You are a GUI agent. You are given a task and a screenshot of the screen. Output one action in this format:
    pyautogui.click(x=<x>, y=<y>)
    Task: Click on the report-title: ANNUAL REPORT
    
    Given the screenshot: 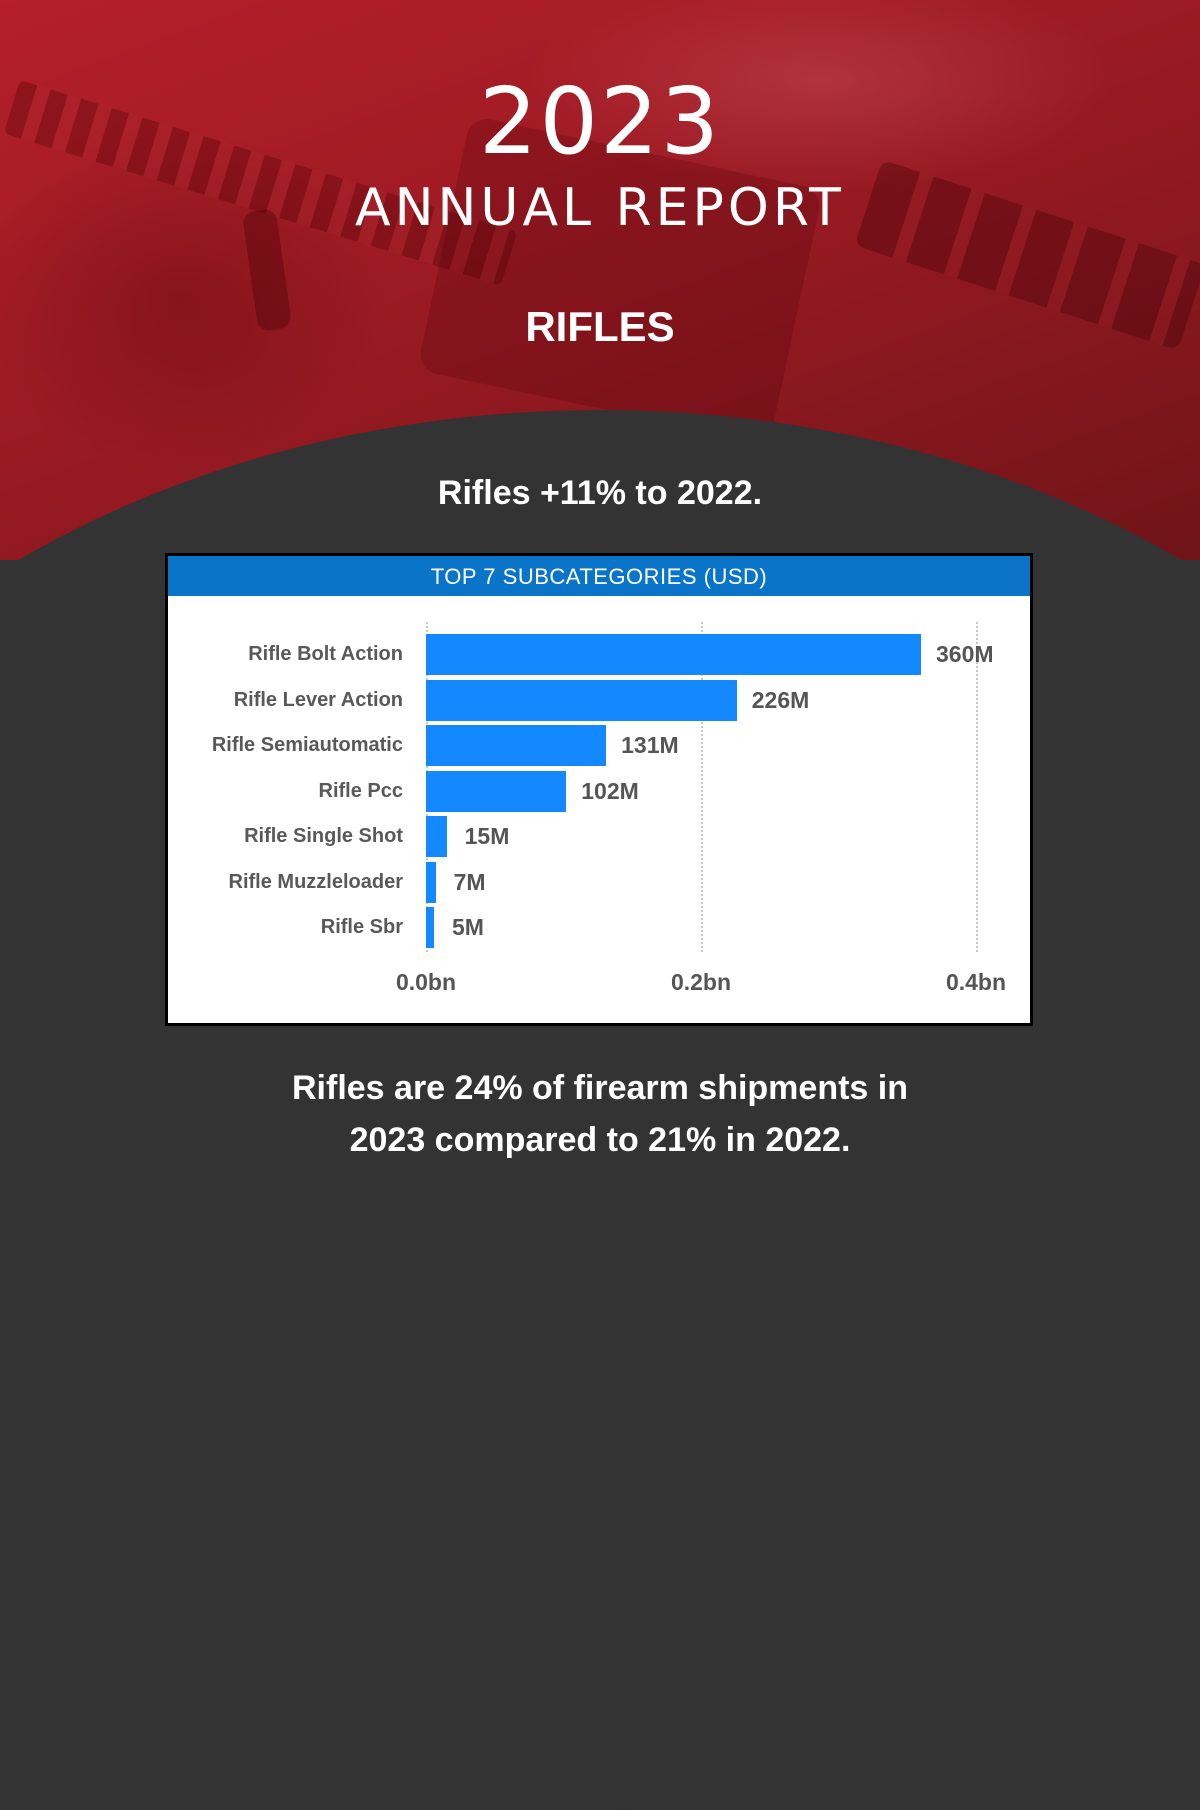 What is the action you would take?
    pyautogui.click(x=600, y=208)
    